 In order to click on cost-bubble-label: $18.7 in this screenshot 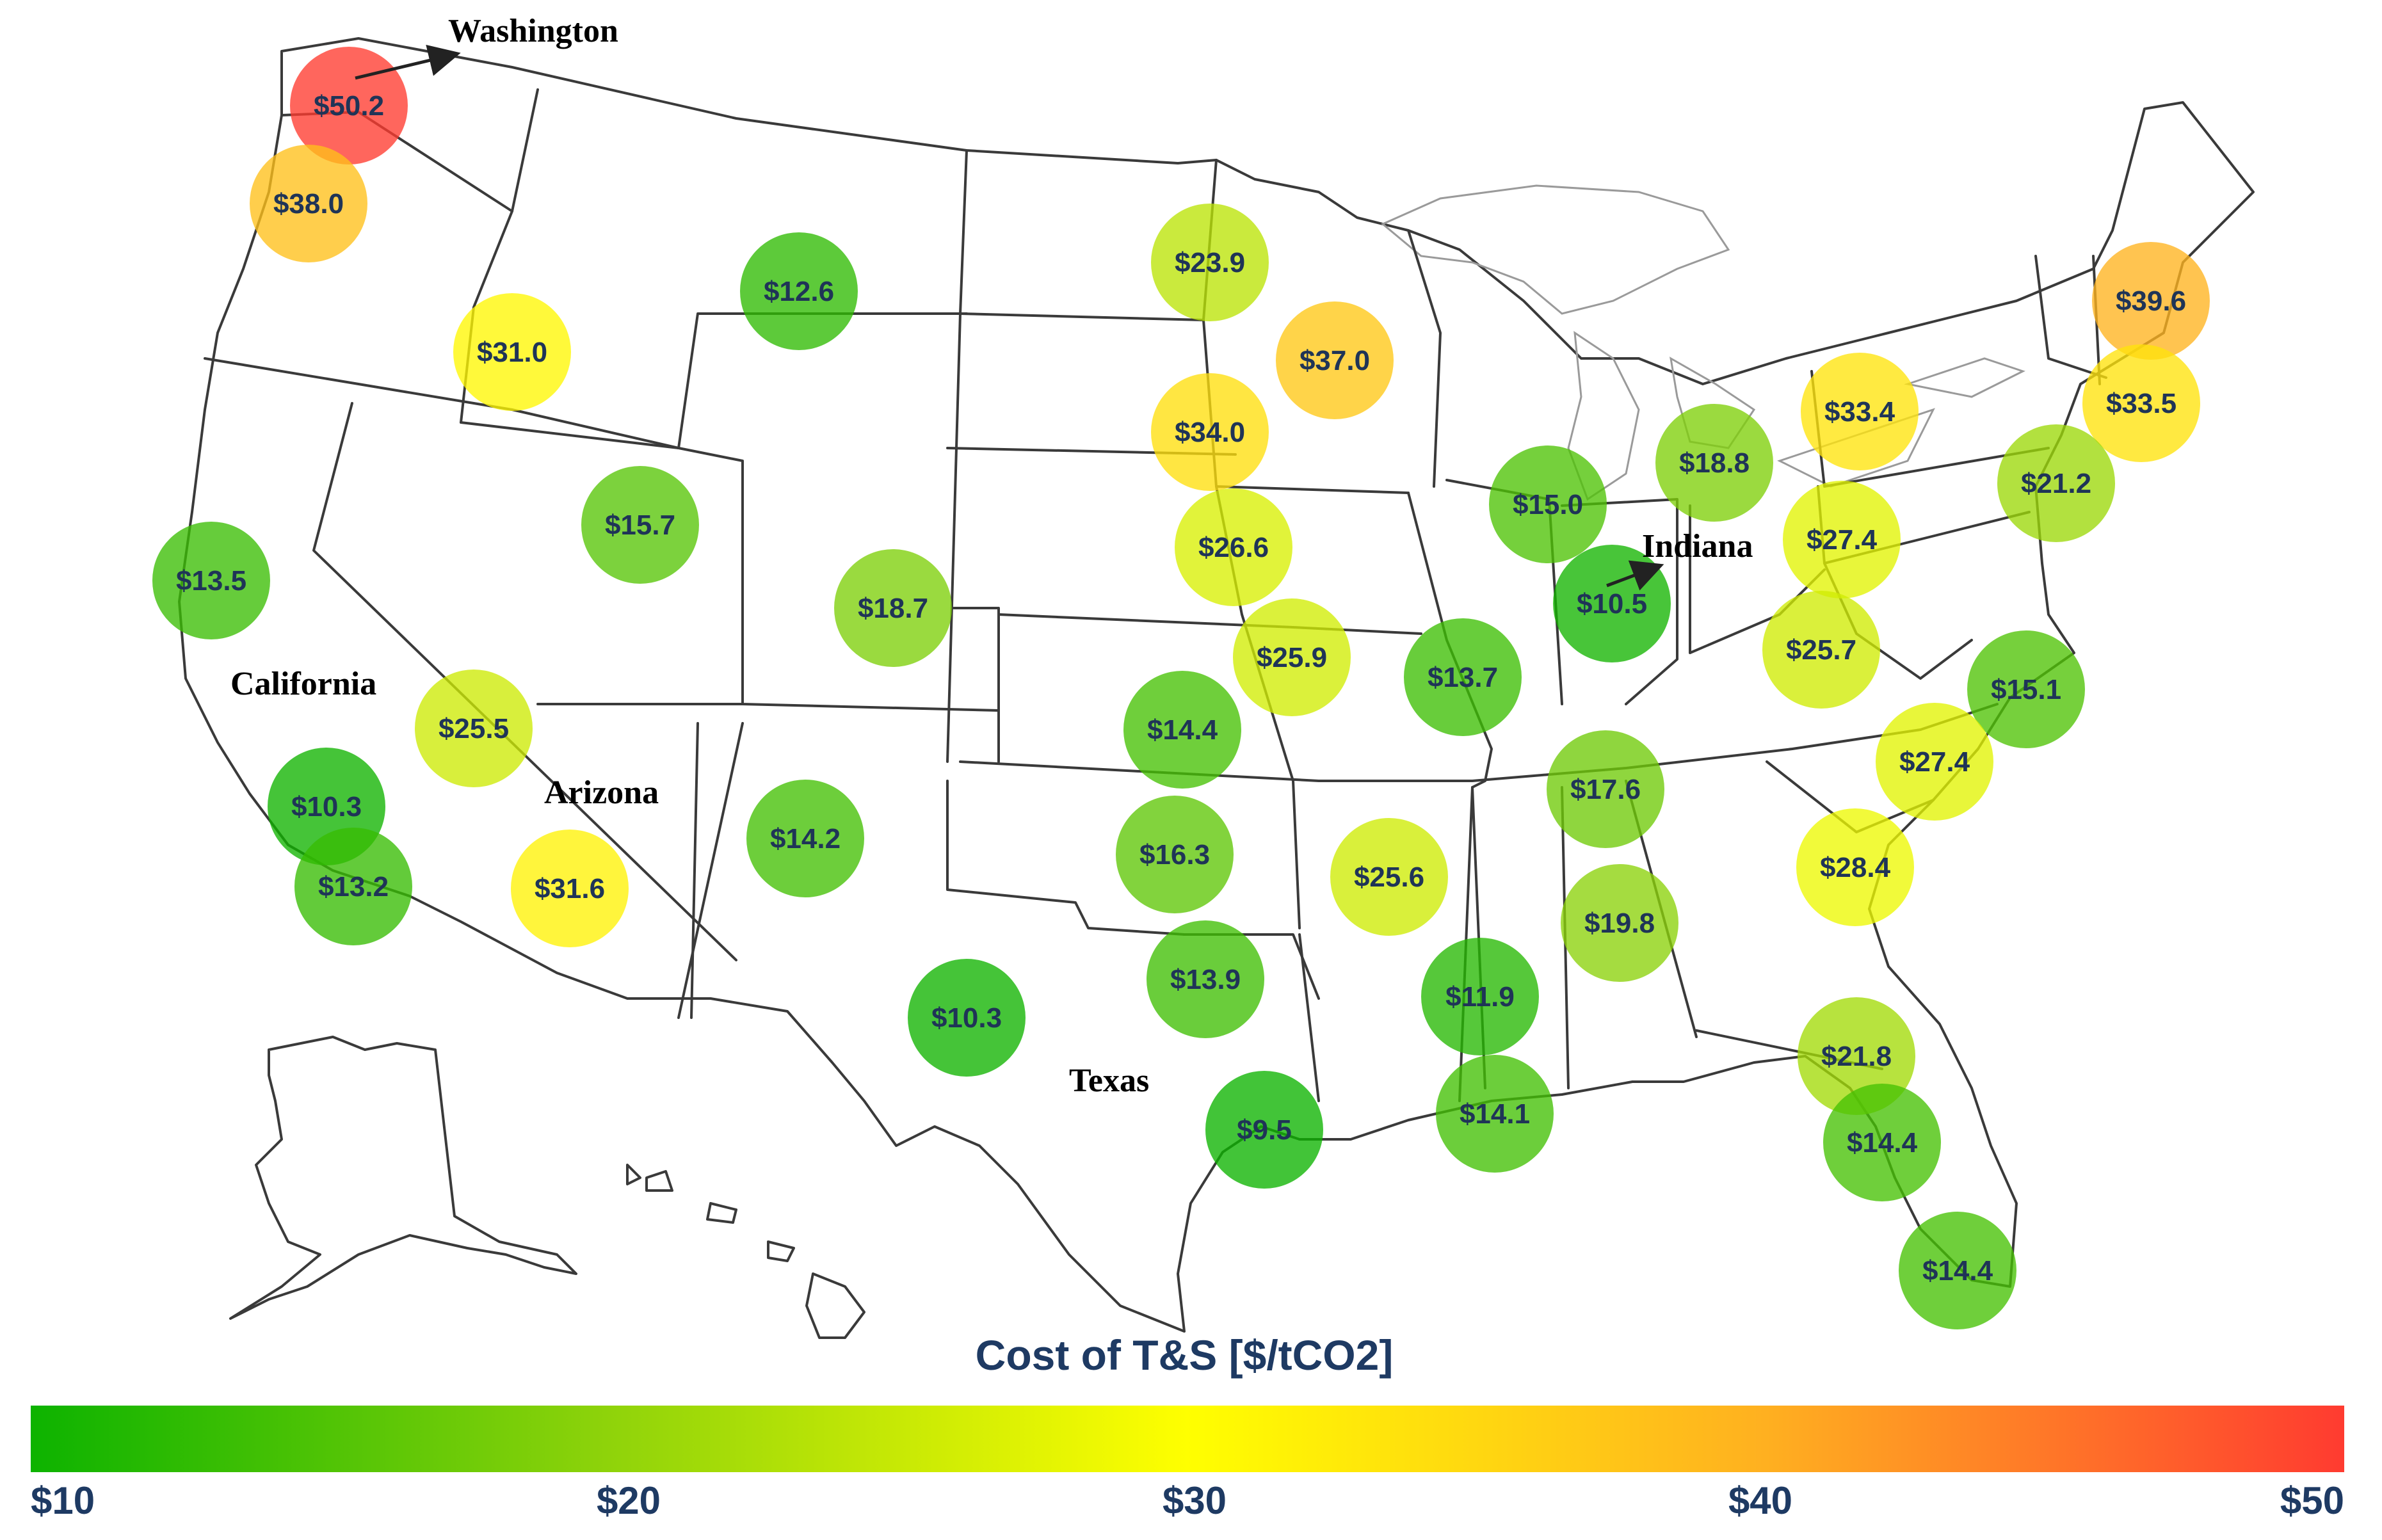, I will do `click(893, 608)`.